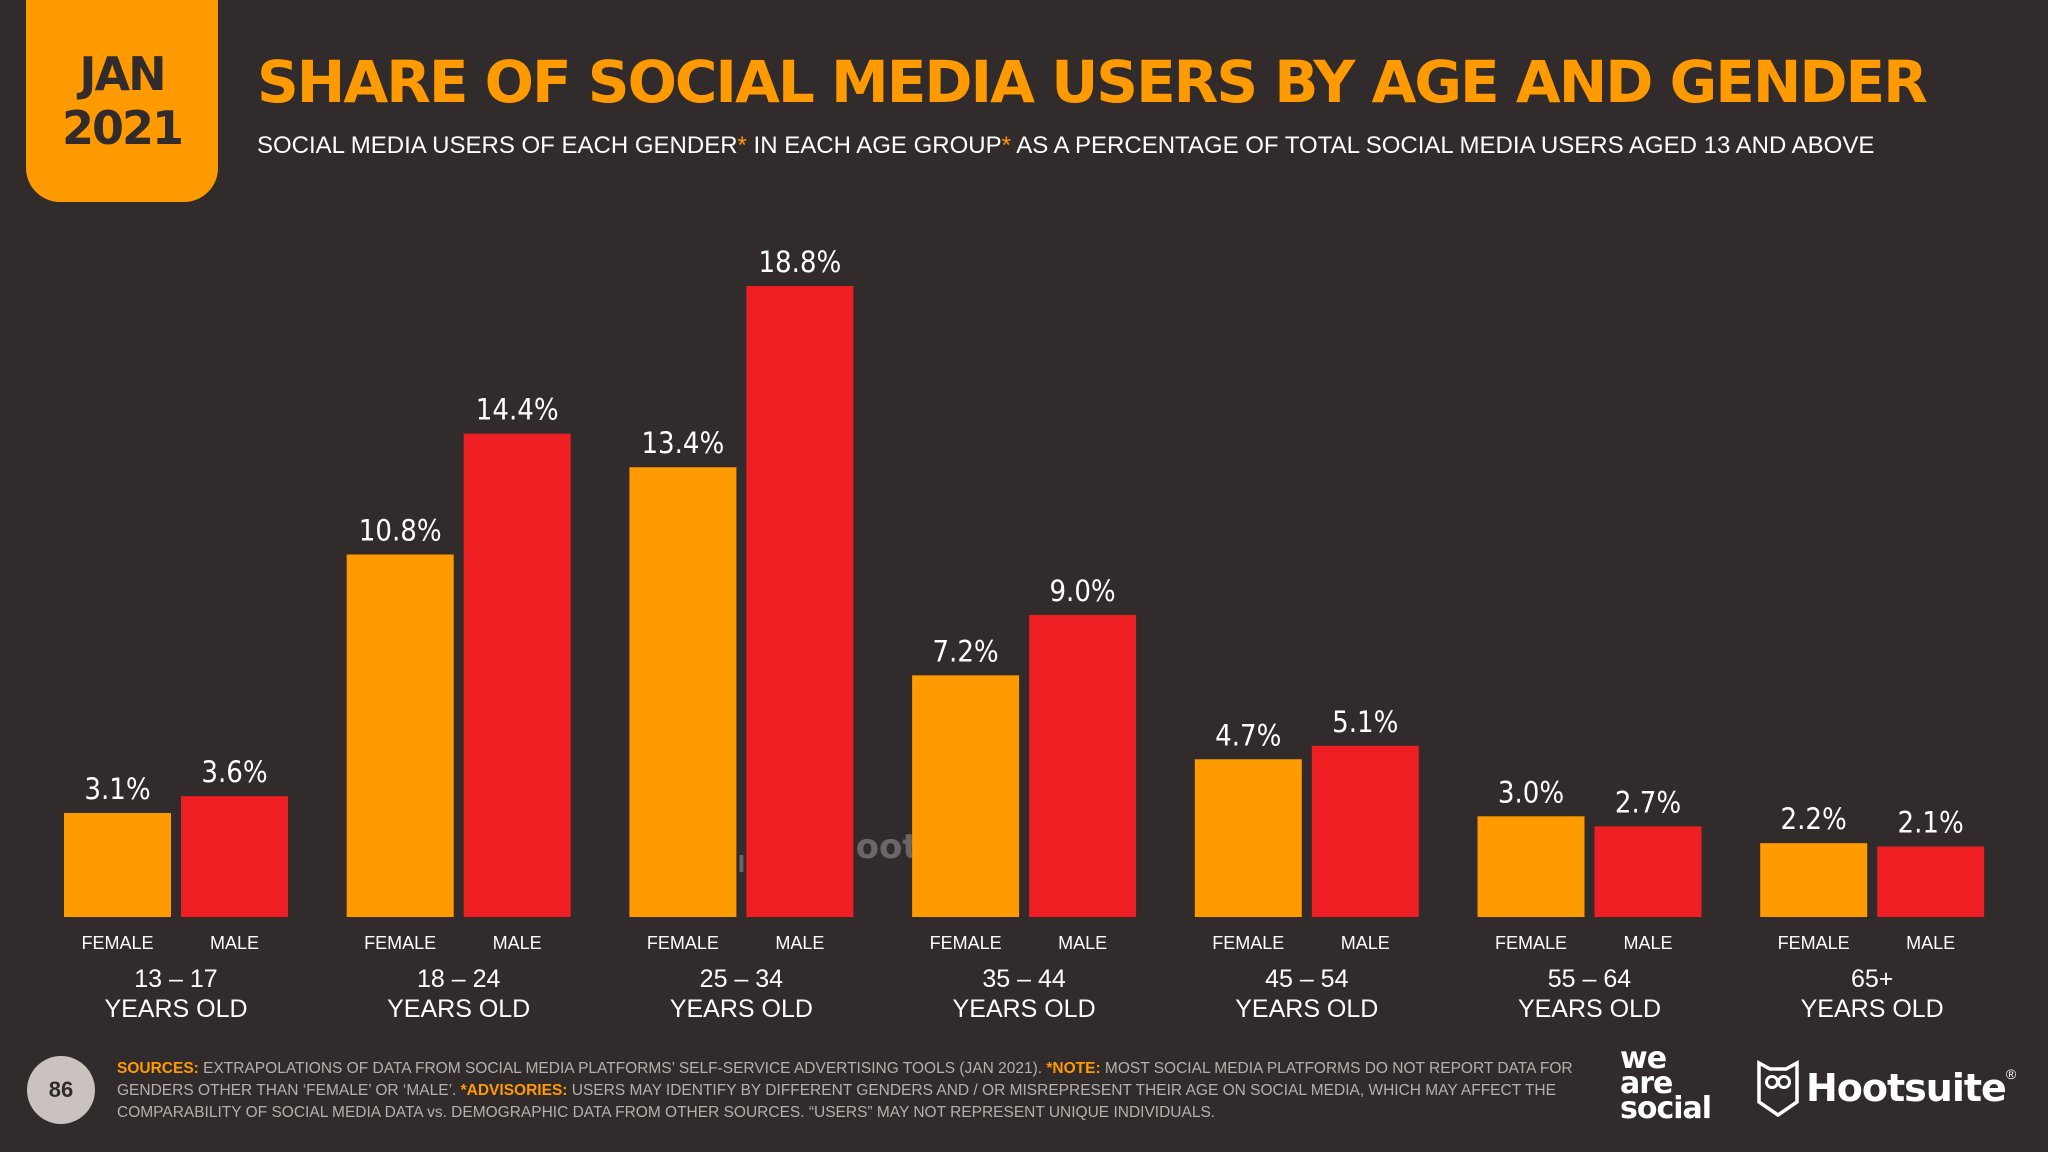 This screenshot has width=2048, height=1152. Describe the element at coordinates (1248, 943) in the screenshot. I see `series-label-female-4: FEMALE` at that location.